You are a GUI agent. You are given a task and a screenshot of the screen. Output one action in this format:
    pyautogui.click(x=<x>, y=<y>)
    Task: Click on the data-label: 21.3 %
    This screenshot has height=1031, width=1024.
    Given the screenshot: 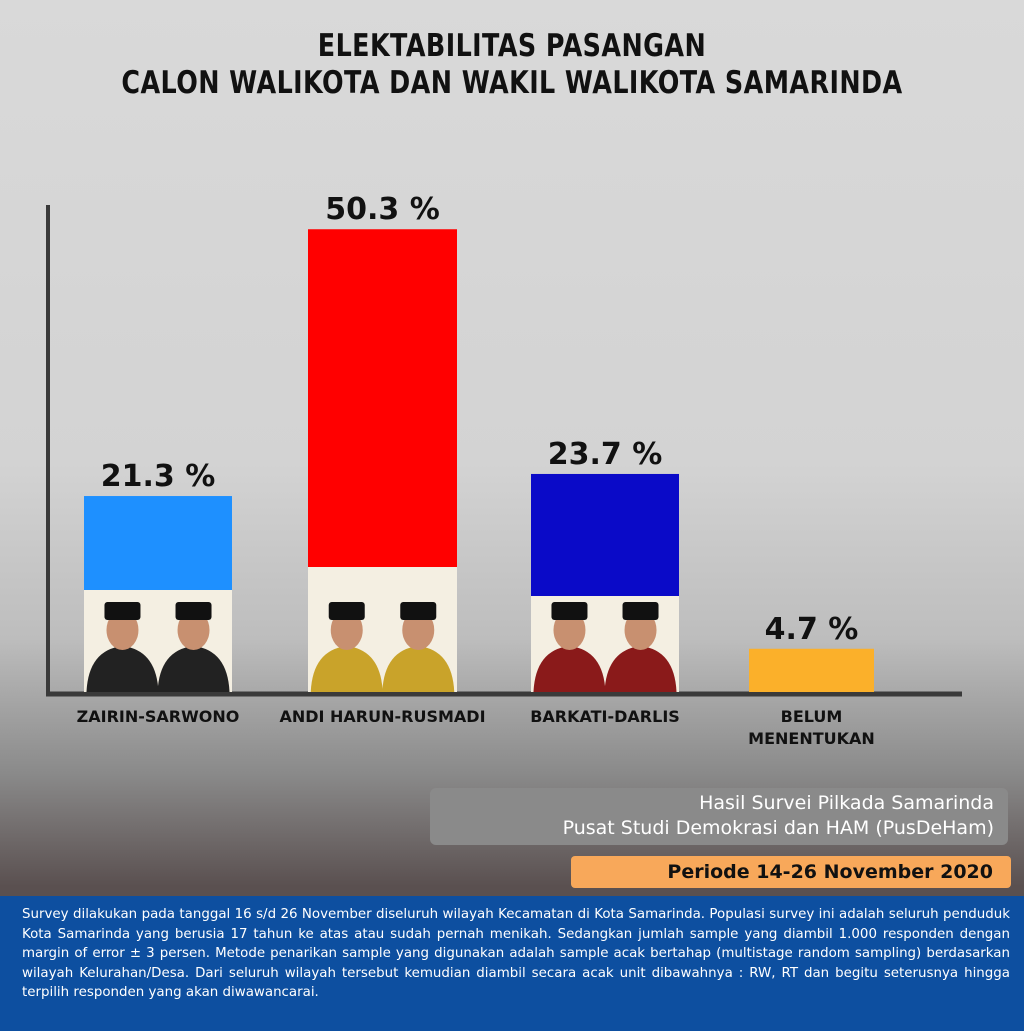 What is the action you would take?
    pyautogui.click(x=158, y=476)
    